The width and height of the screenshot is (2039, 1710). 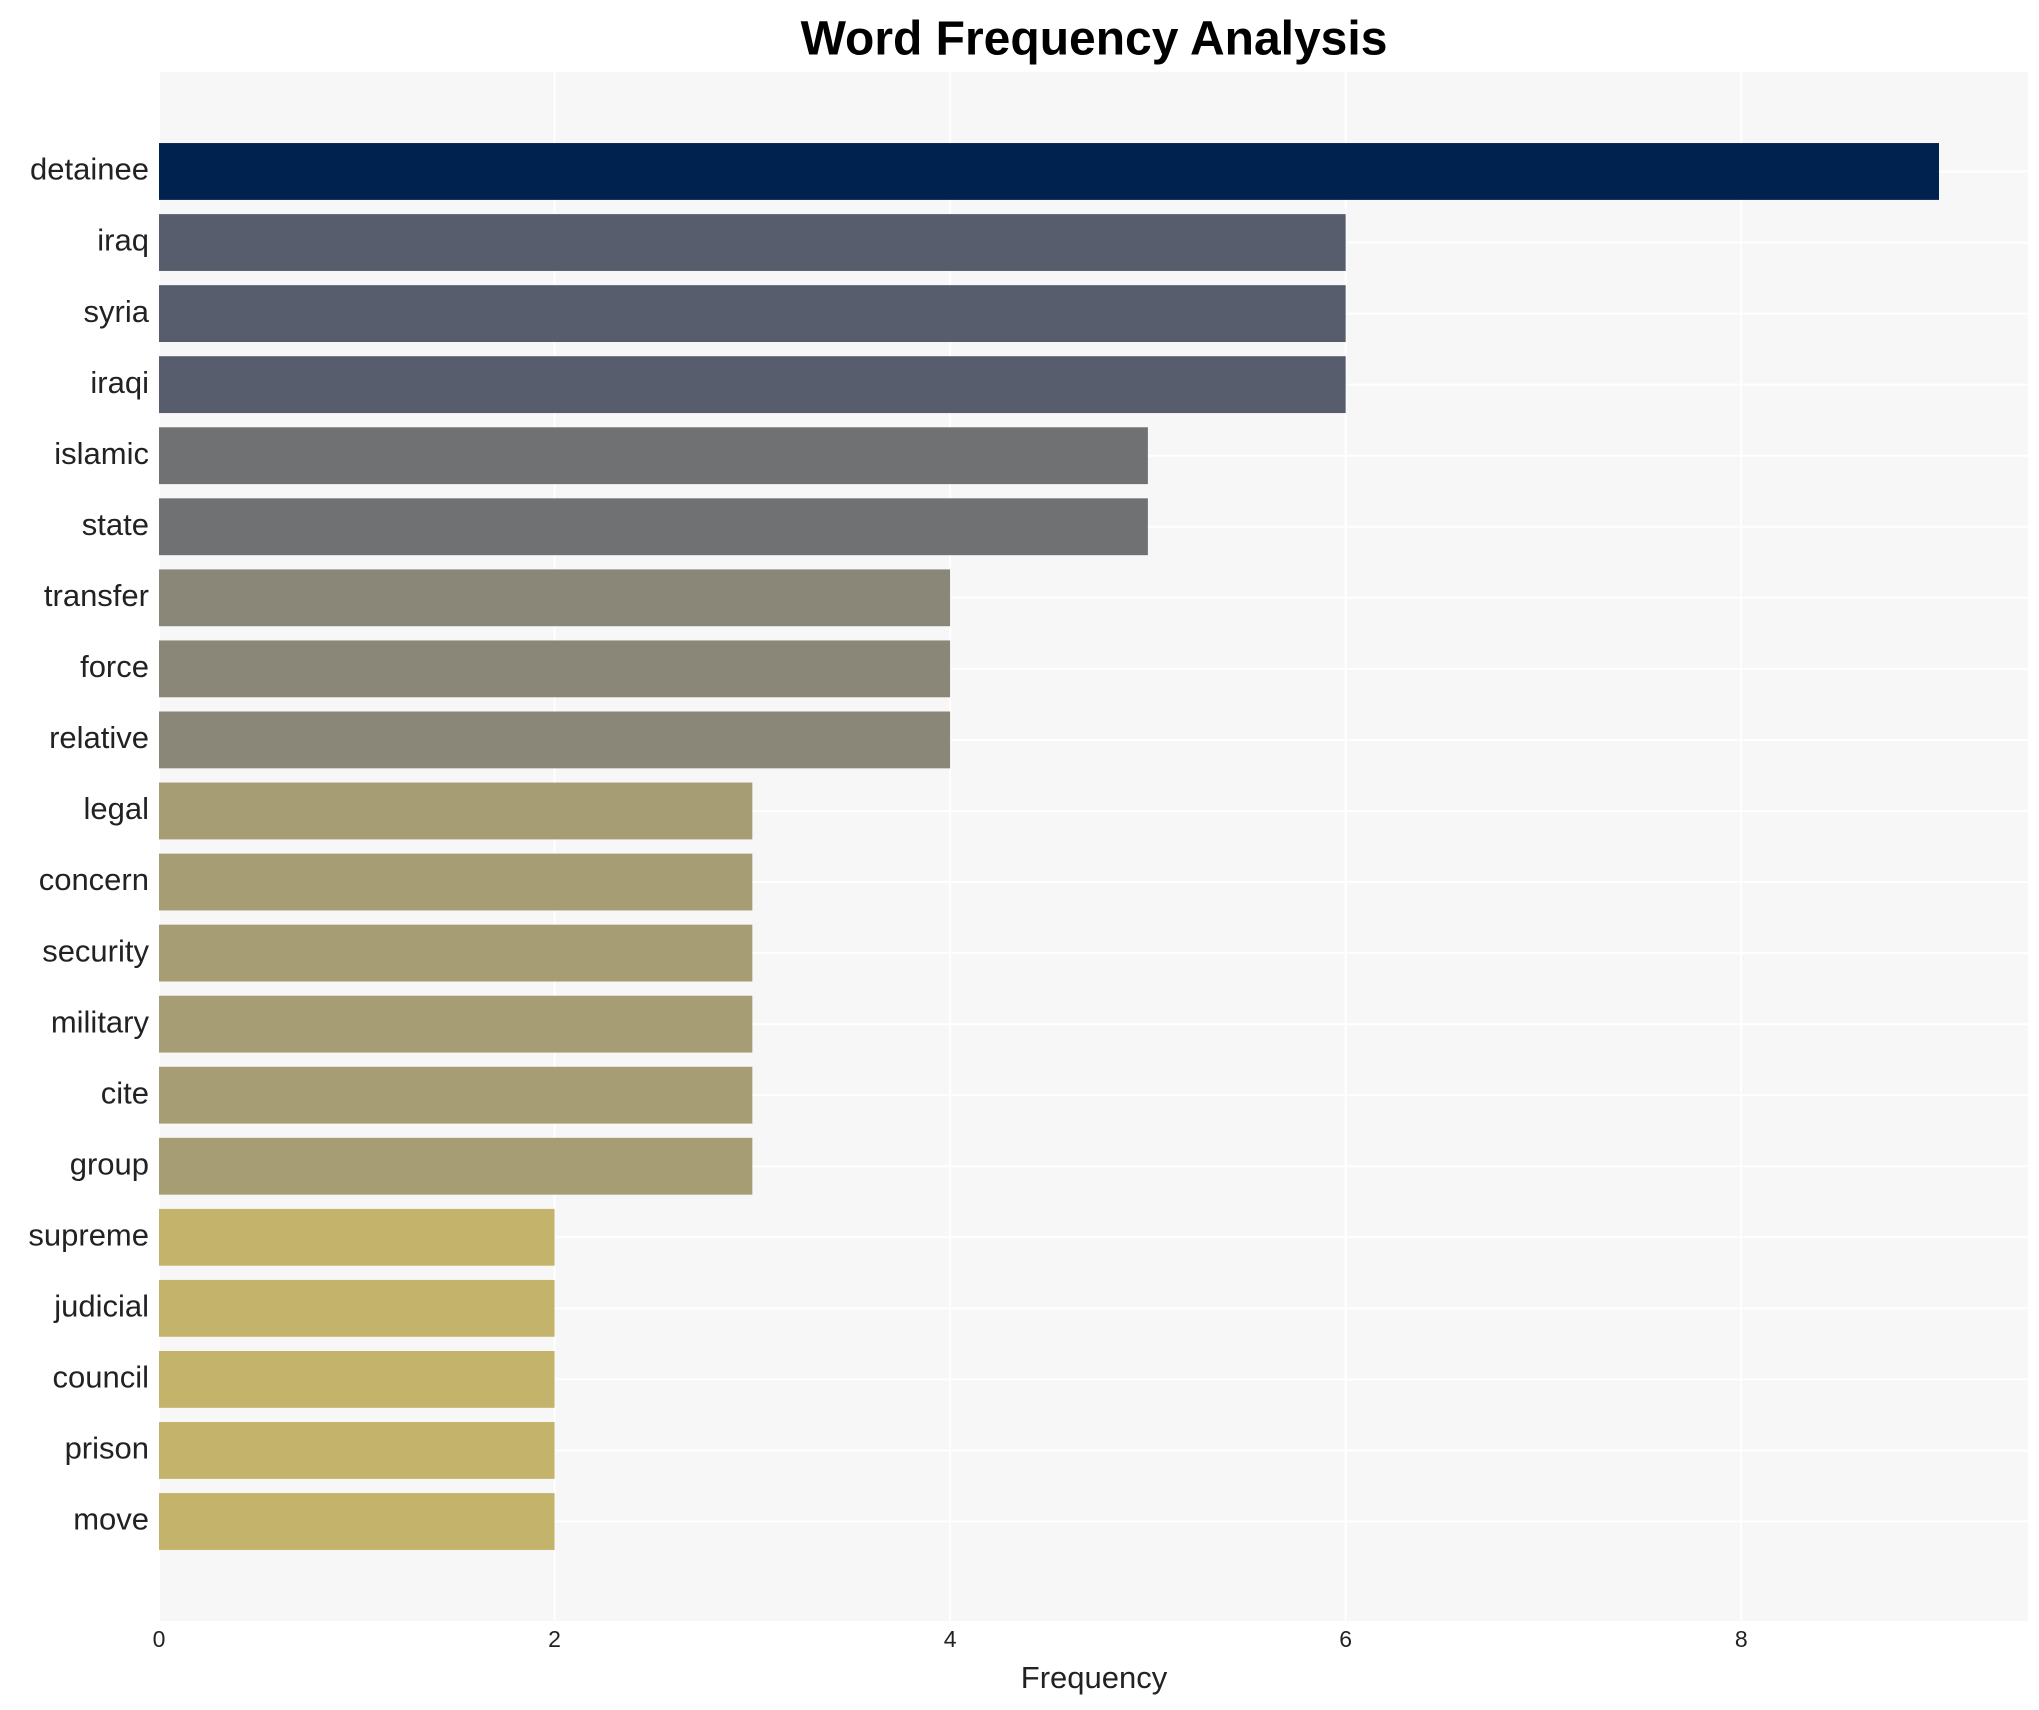 What do you see at coordinates (109, 1163) in the screenshot?
I see `y-tick-label: group` at bounding box center [109, 1163].